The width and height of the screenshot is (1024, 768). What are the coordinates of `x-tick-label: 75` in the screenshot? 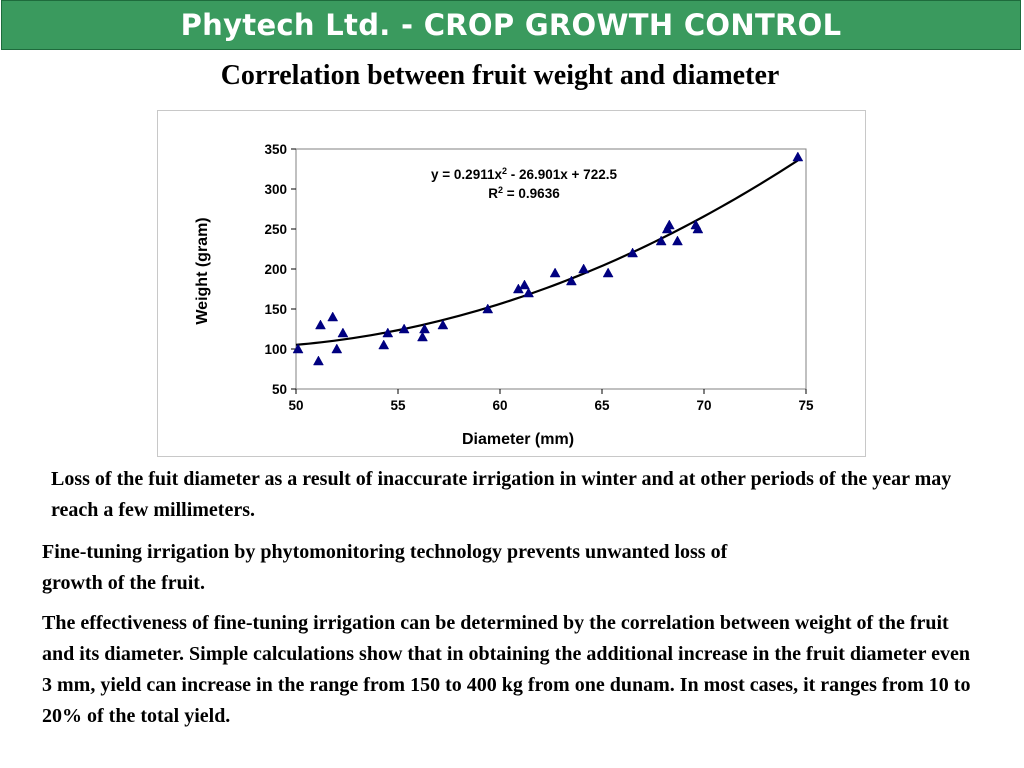 It's located at (806, 405).